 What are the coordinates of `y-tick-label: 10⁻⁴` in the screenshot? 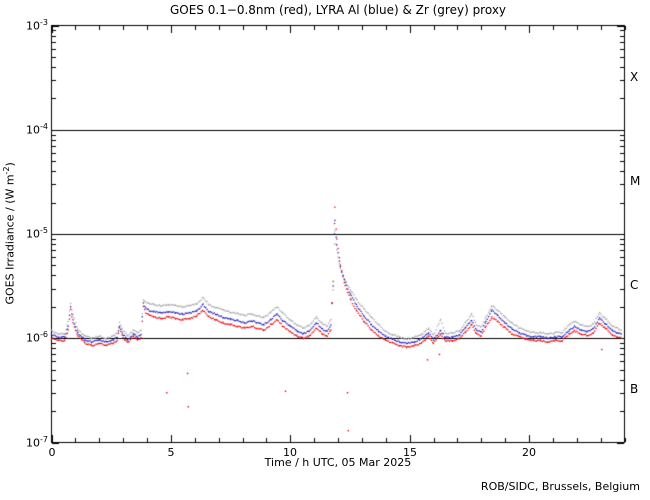 It's located at (37, 129).